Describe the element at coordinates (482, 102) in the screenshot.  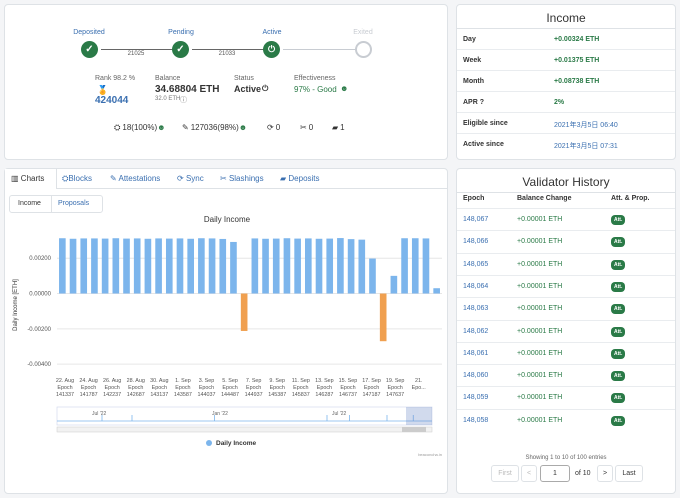
I see `help-icon: ?` at that location.